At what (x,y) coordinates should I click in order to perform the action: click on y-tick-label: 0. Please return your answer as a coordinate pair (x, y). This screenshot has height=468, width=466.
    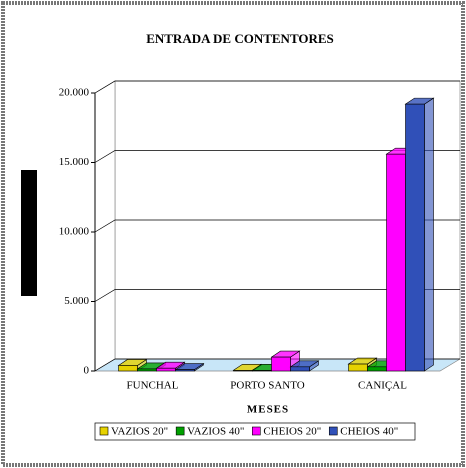
    Looking at the image, I should click on (87, 371).